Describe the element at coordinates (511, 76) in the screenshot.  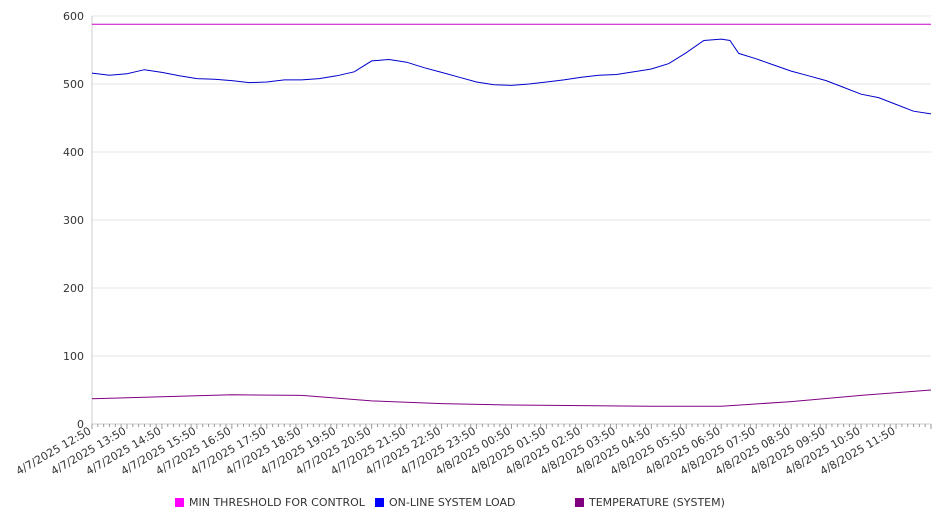
I see `series-line-system-load` at that location.